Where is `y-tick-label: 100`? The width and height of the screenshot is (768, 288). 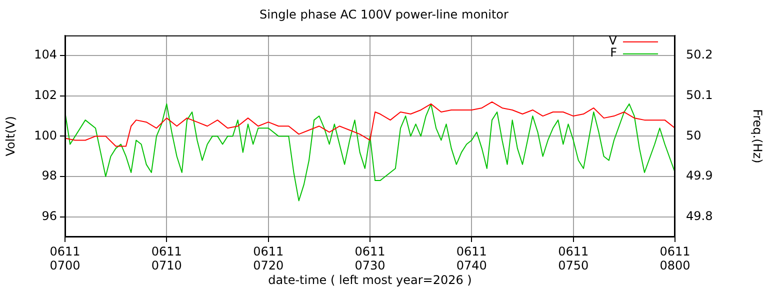
y-tick-label: 100 is located at coordinates (45, 135).